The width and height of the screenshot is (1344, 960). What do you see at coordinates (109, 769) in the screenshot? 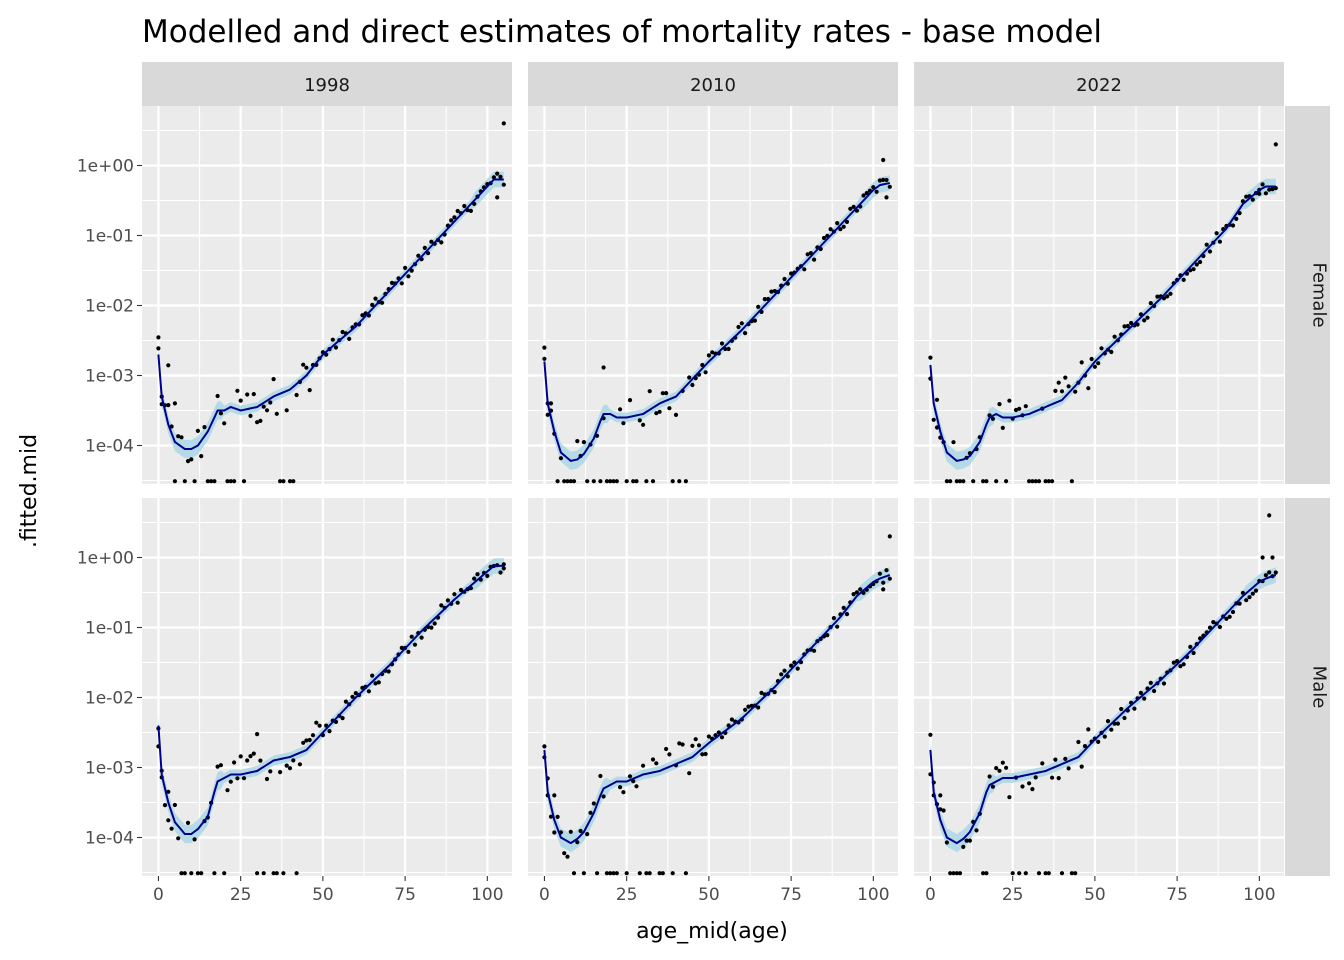
I see `y-tick-label: 1e-03` at bounding box center [109, 769].